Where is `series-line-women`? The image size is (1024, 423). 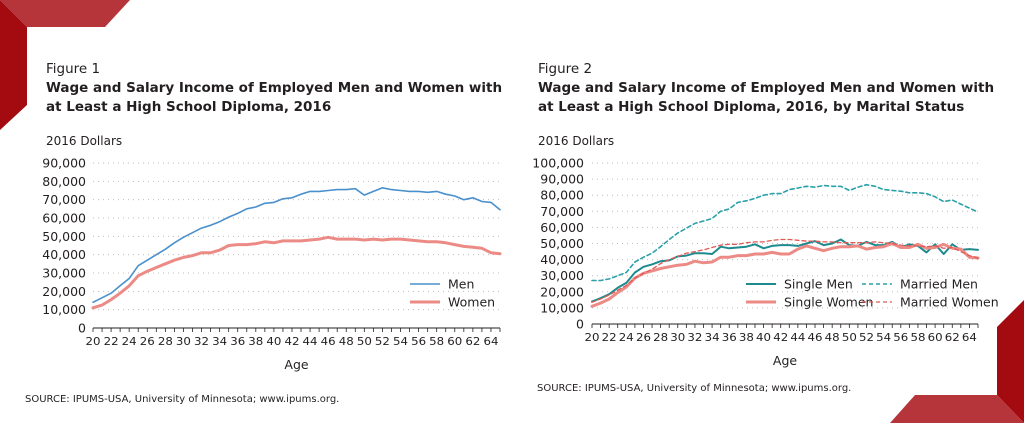 series-line-women is located at coordinates (296, 272).